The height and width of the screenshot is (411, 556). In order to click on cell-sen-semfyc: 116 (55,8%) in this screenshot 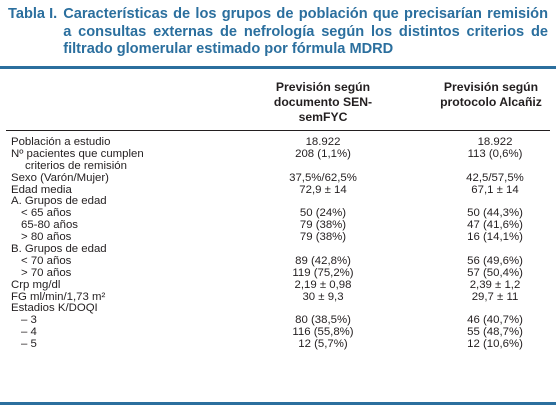, I will do `click(323, 332)`.